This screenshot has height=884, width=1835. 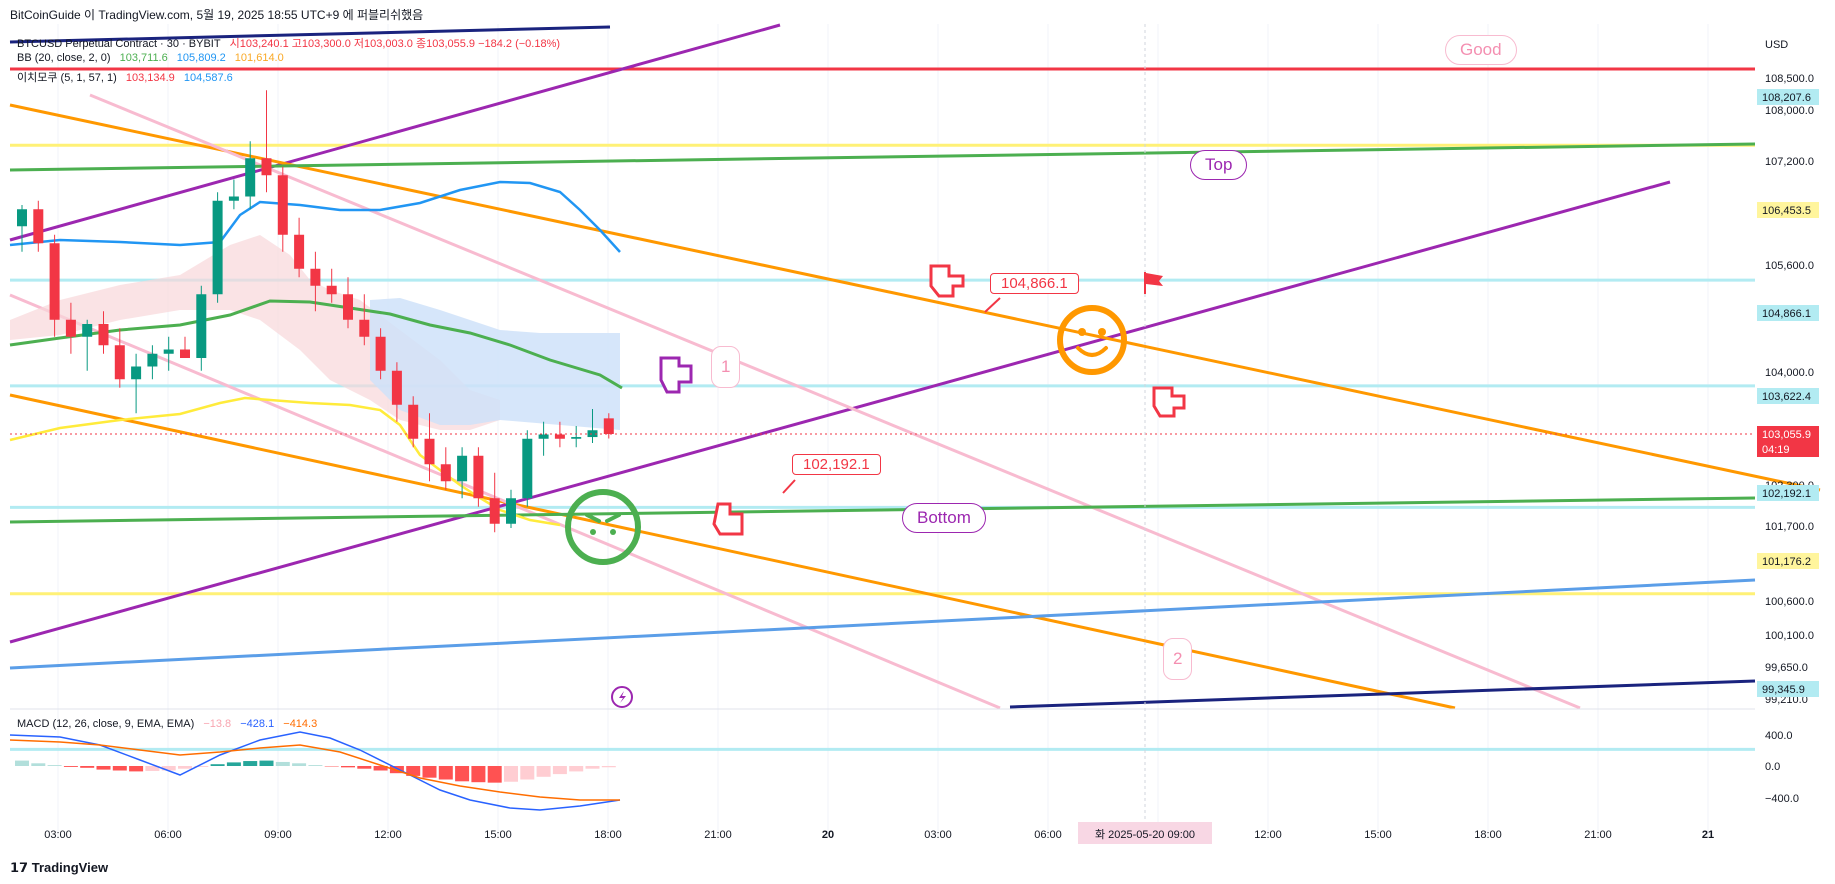 What do you see at coordinates (1708, 835) in the screenshot?
I see `time-tick: 21` at bounding box center [1708, 835].